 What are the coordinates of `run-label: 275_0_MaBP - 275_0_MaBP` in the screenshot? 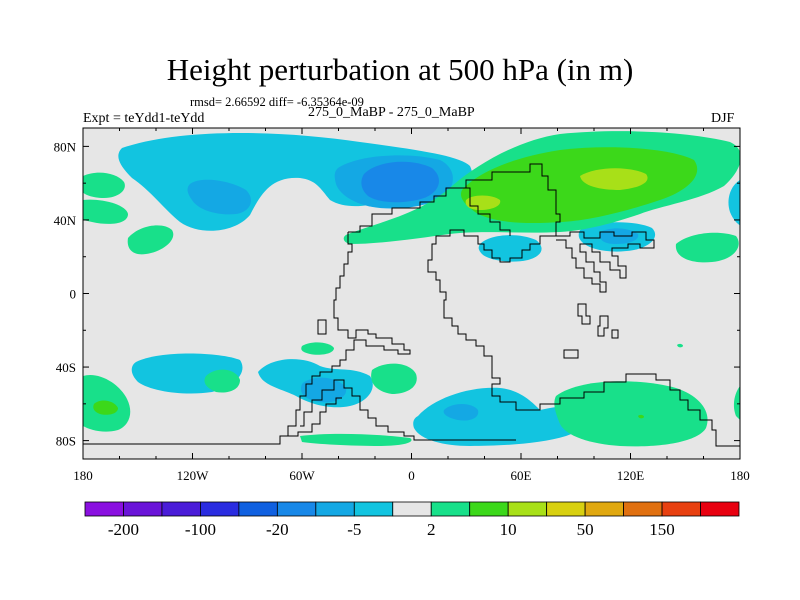 It's located at (391, 112).